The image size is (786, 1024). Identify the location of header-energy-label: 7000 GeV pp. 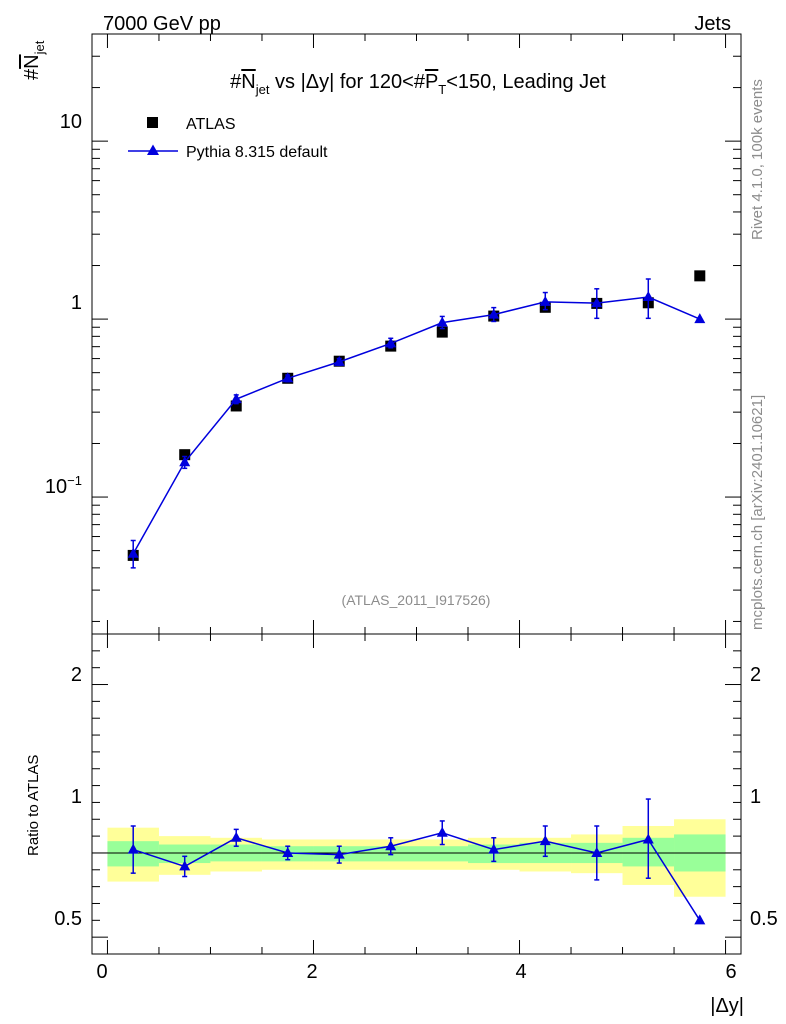
(162, 24).